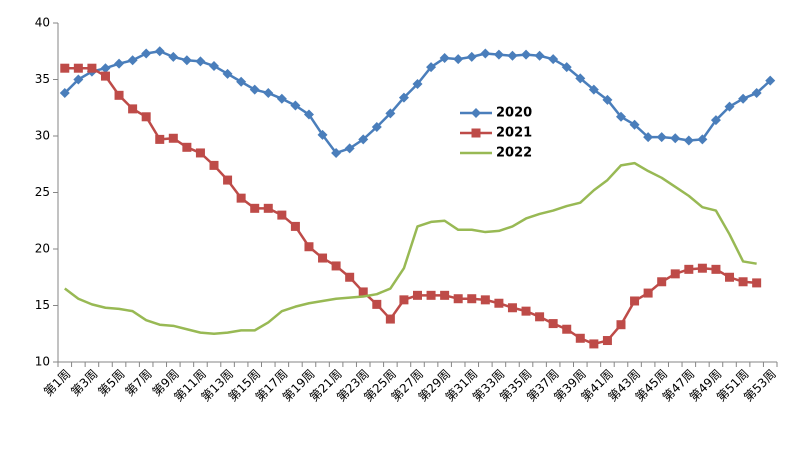 The image size is (794, 452). I want to click on x-tick-label: 第7周, so click(139, 383).